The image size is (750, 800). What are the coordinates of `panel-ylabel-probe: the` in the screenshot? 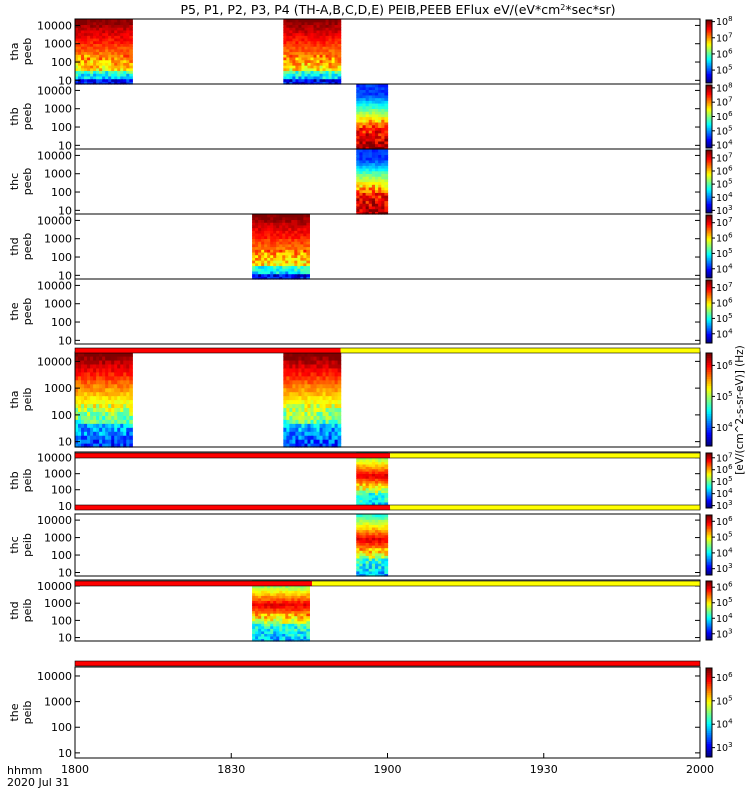 It's located at (14, 712).